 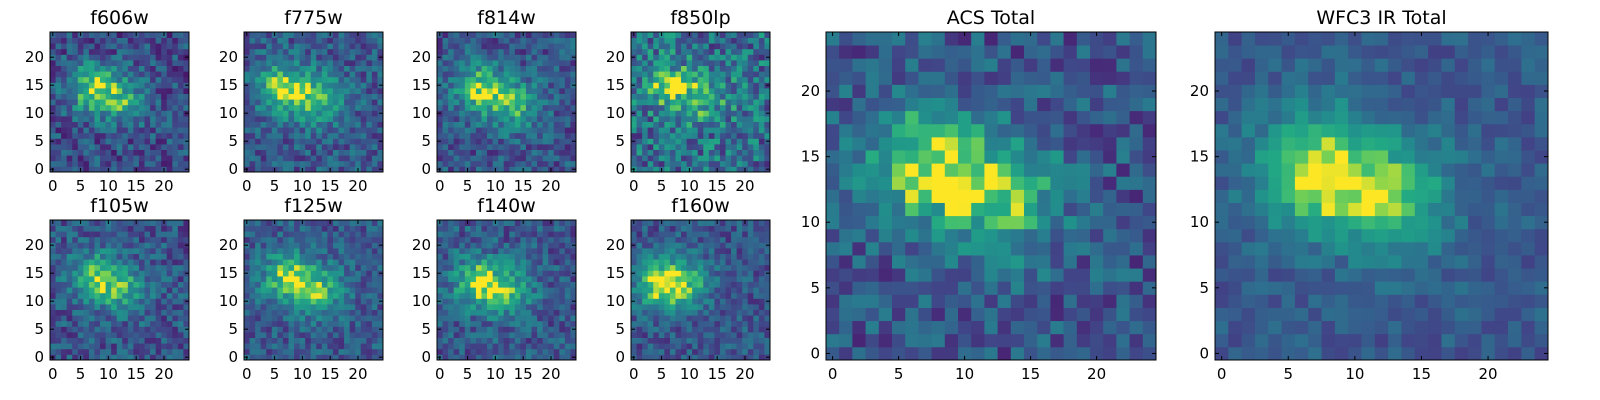 I want to click on x-tick-label: 10, so click(x=689, y=186).